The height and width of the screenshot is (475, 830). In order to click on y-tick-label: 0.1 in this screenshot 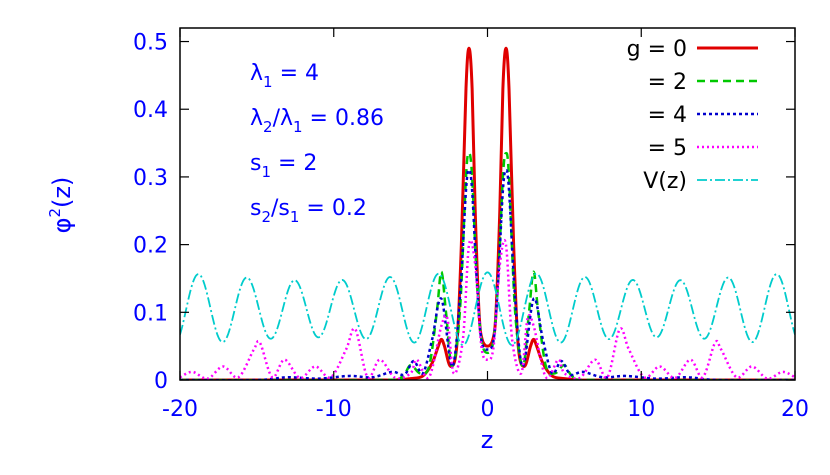, I will do `click(150, 313)`.